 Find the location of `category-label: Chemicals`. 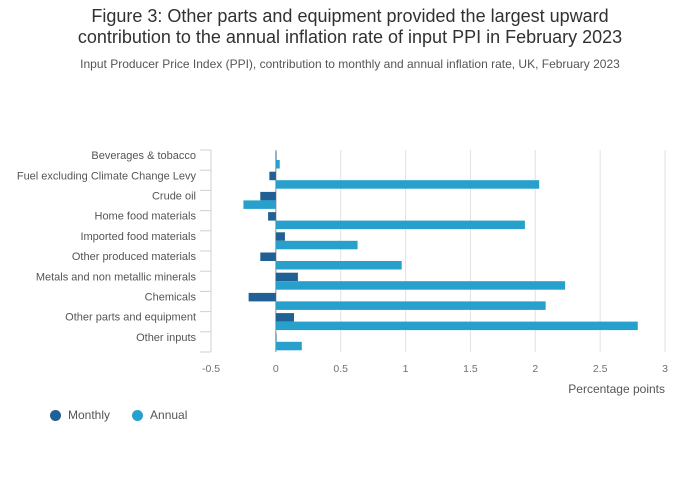

category-label: Chemicals is located at coordinates (171, 298).